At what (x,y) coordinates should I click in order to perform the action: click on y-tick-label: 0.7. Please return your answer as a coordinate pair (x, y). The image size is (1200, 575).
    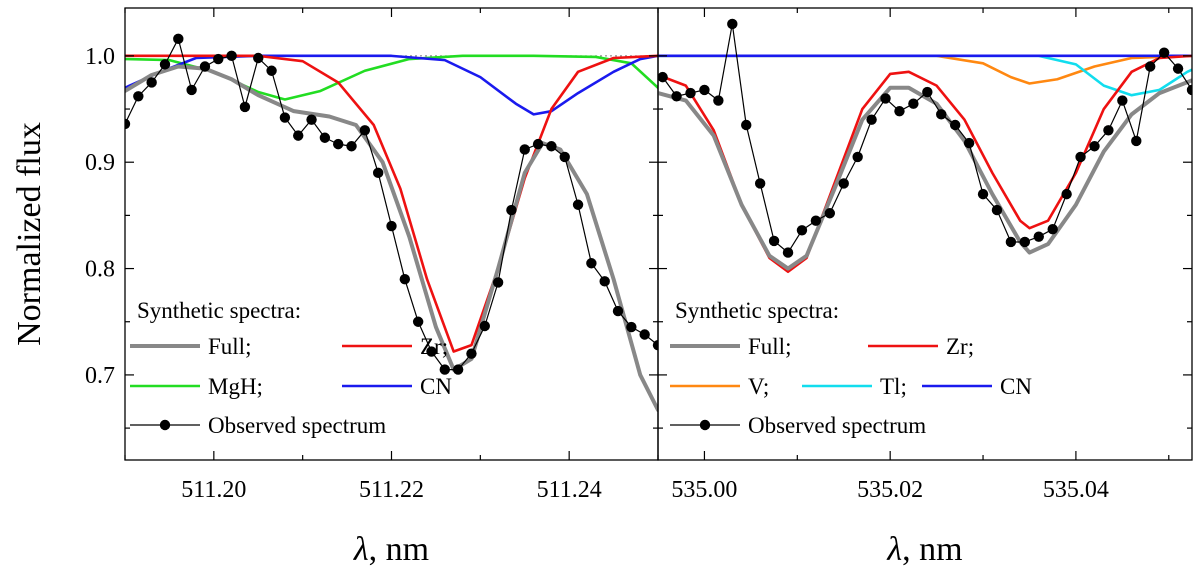
    Looking at the image, I should click on (100, 376).